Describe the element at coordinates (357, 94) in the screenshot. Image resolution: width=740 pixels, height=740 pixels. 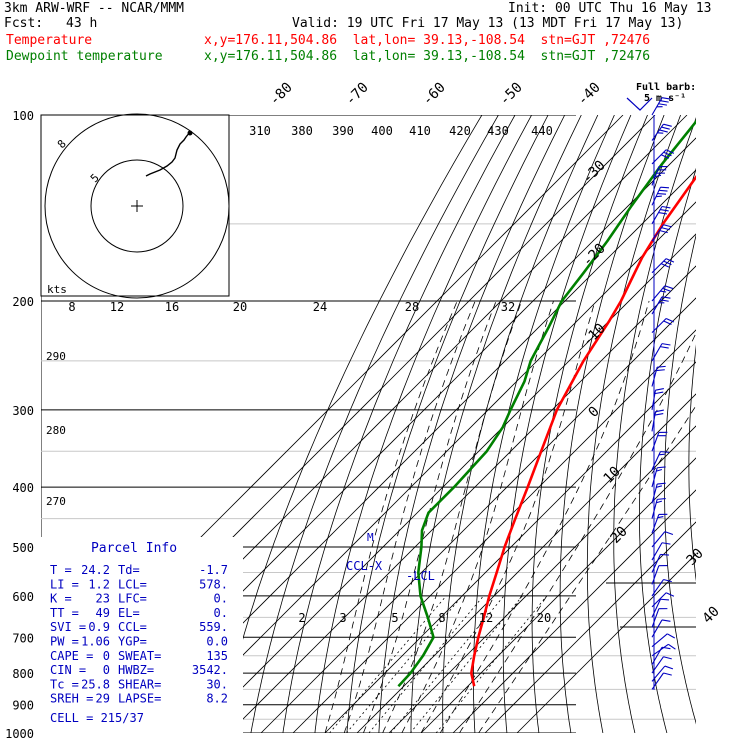
I see `isotherm-label: -70` at that location.